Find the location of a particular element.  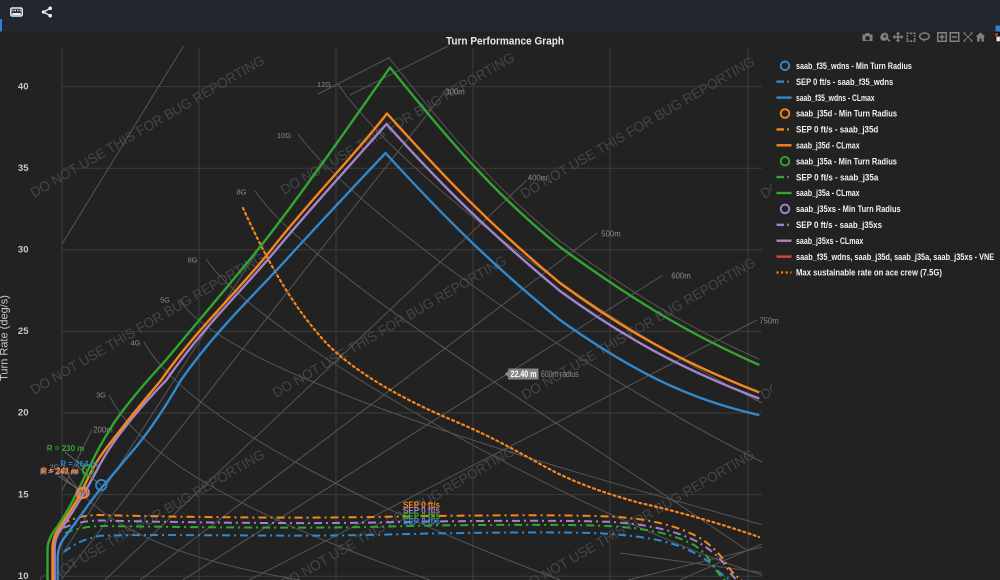

svg-text: saab_f35_wdns - CLmax is located at coordinates (835, 98).